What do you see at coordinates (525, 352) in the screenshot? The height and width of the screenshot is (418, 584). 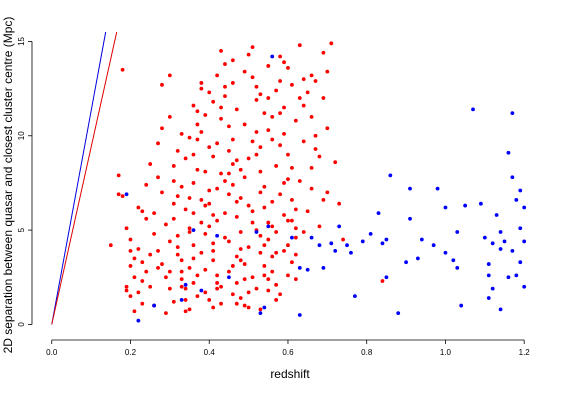 I see `x-tick-label: 1.2` at bounding box center [525, 352].